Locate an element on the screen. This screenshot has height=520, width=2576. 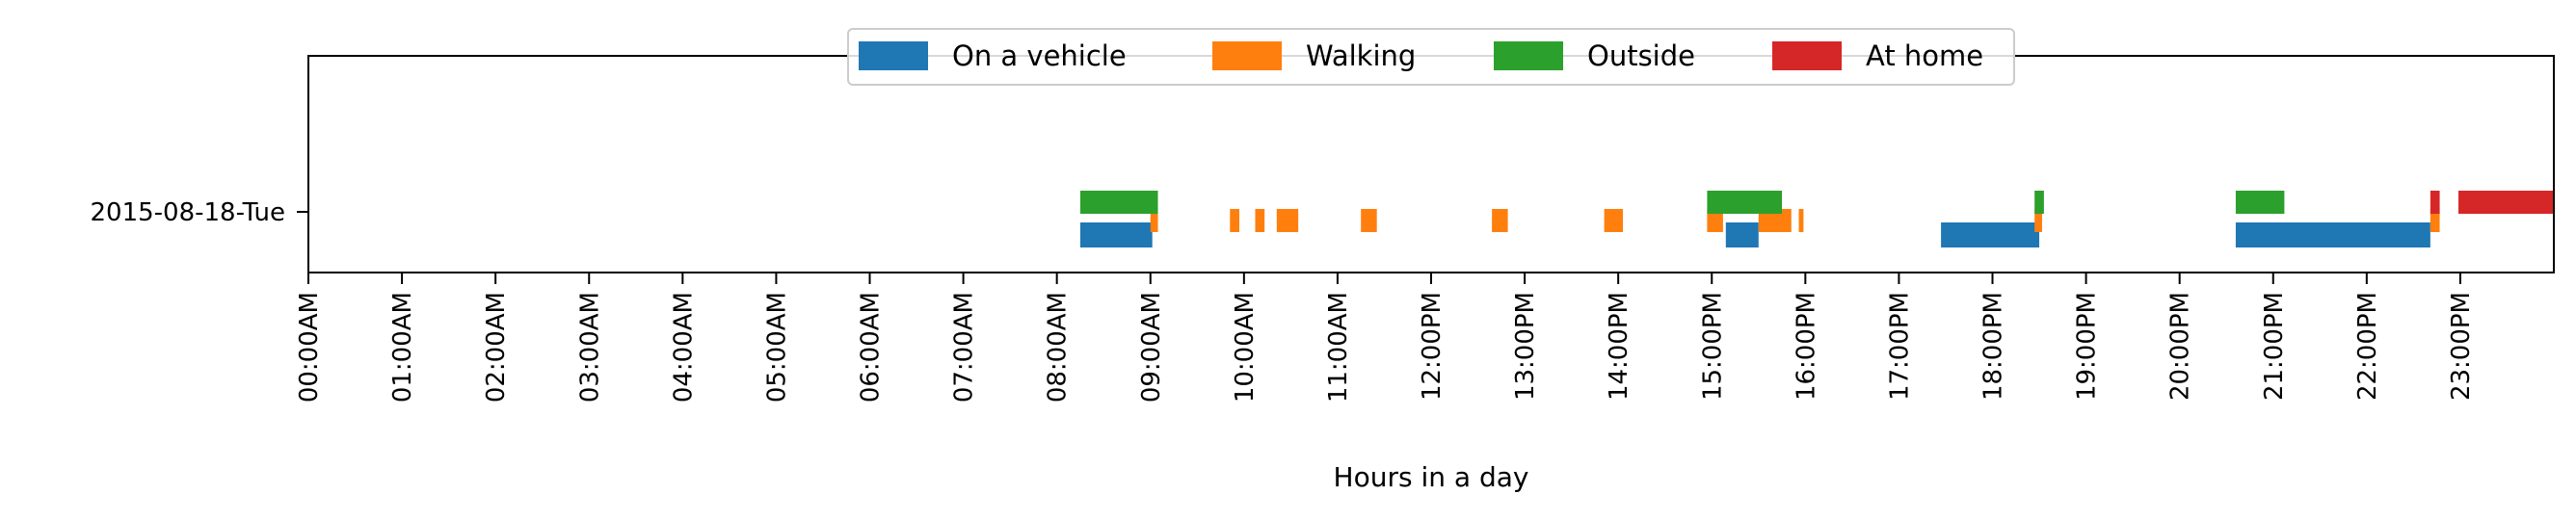
x-tick-label: 02:00AM is located at coordinates (496, 347).